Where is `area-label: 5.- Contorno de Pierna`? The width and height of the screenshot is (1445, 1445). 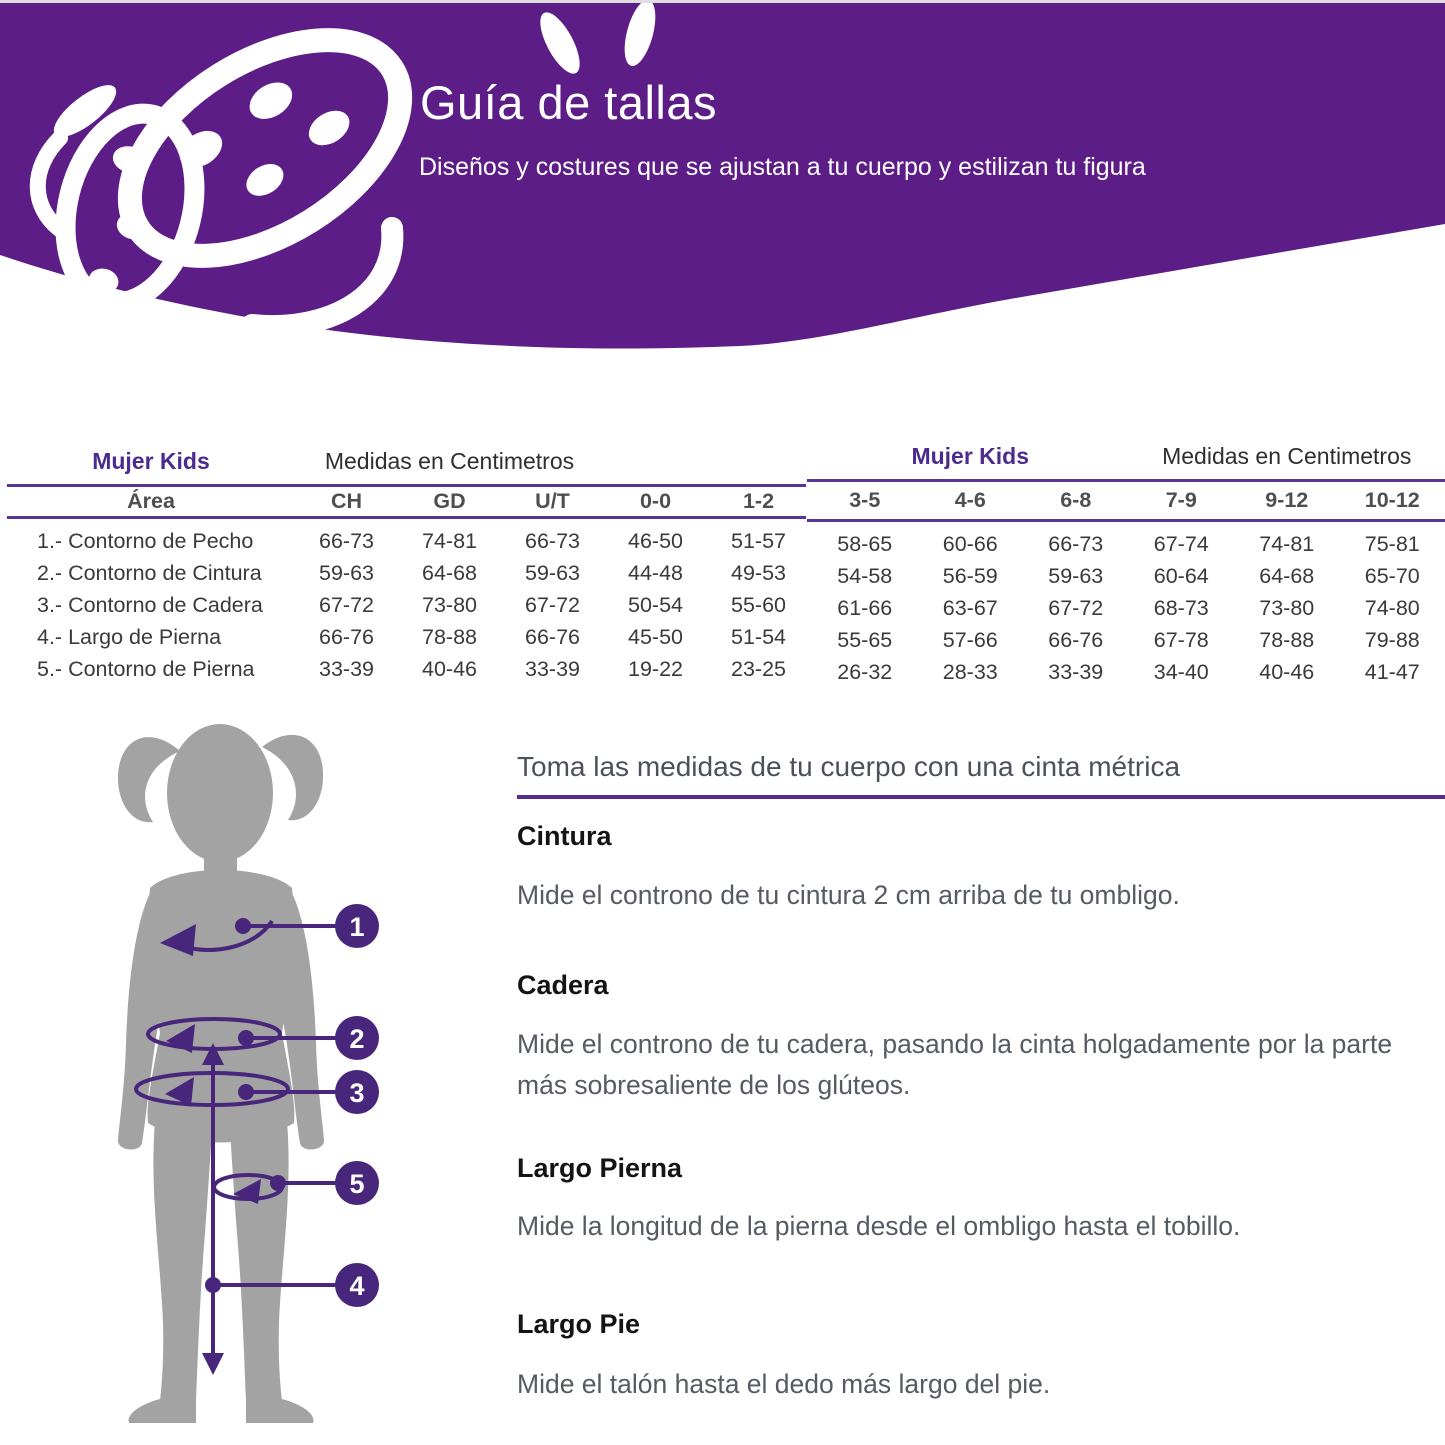 area-label: 5.- Contorno de Pierna is located at coordinates (146, 668).